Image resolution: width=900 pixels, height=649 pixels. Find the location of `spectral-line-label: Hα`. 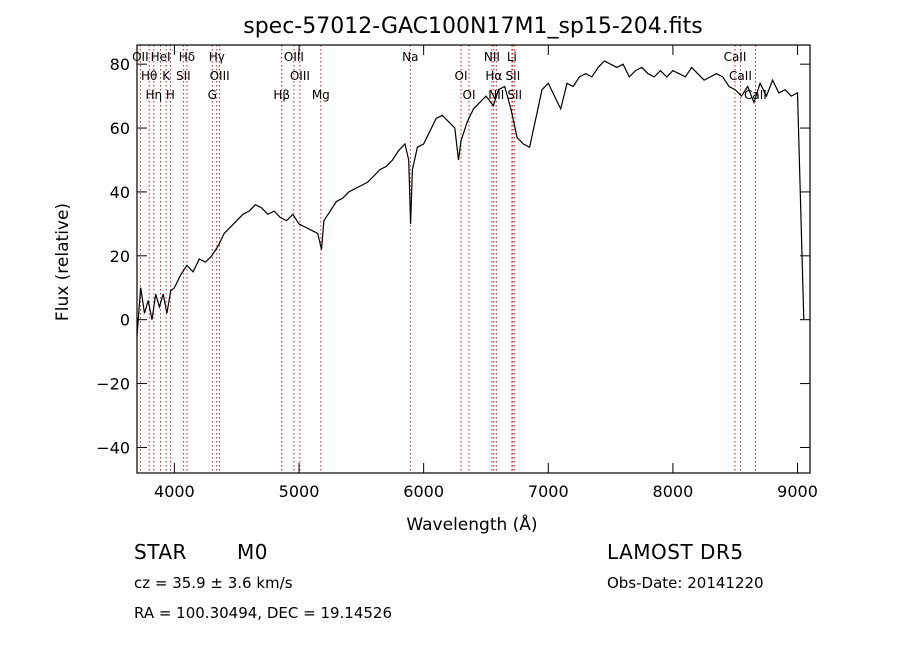

spectral-line-label: Hα is located at coordinates (493, 76).